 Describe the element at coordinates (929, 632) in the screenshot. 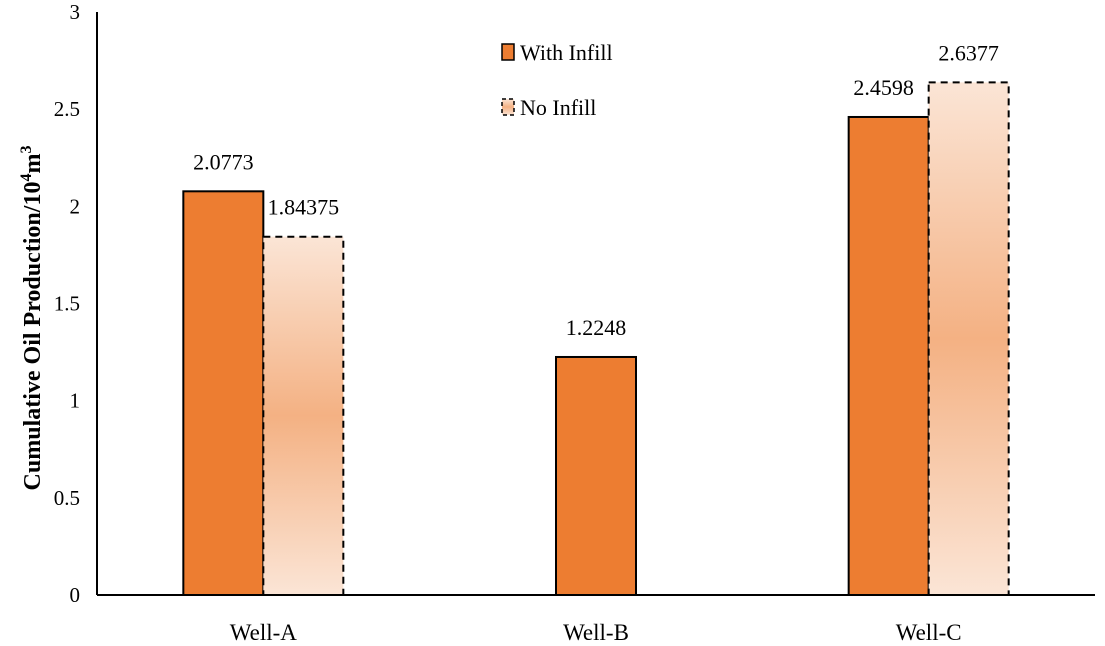

I see `x-category-label: Well-C` at that location.